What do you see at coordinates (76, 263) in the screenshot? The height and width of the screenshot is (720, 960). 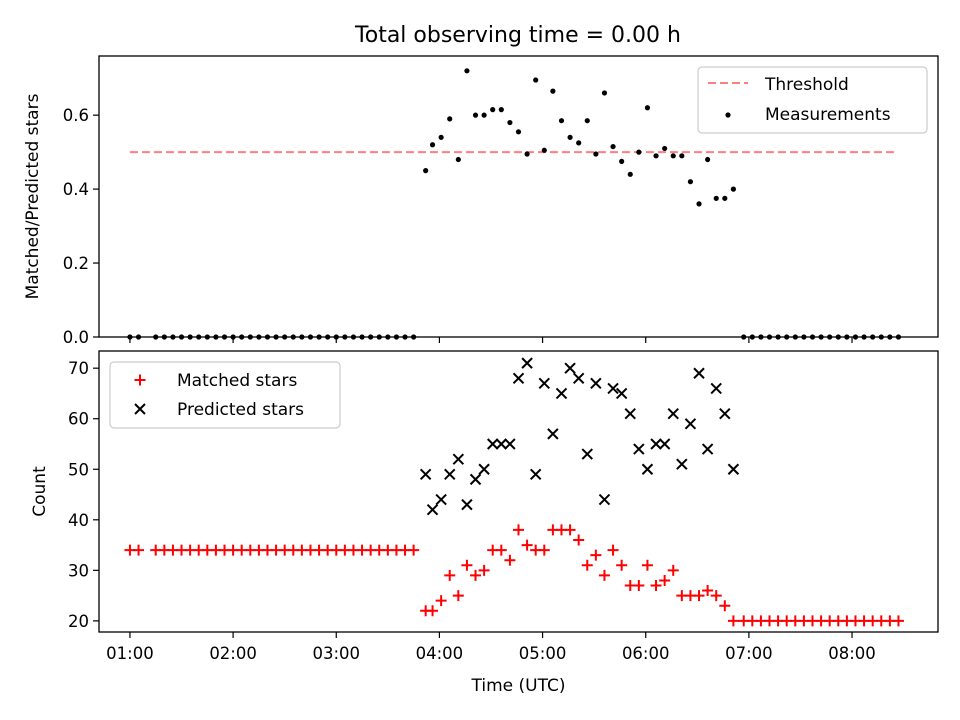 I see `y-tick-label: 0.2` at bounding box center [76, 263].